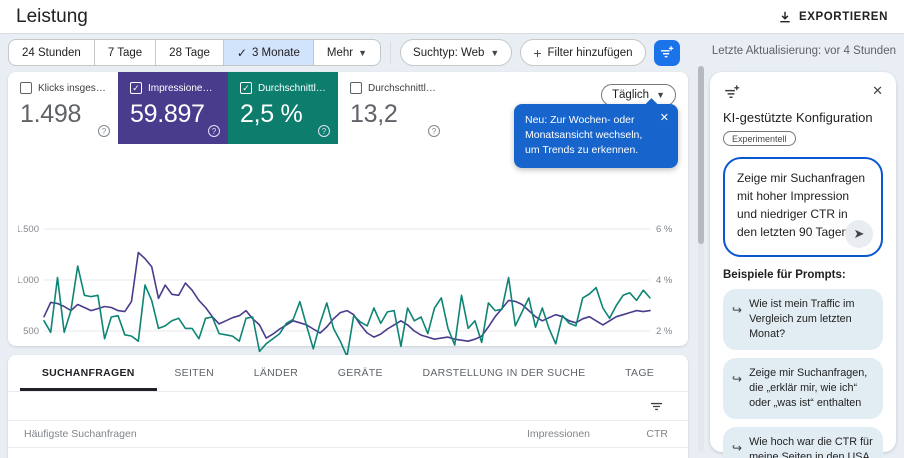 Image resolution: width=904 pixels, height=458 pixels. I want to click on search-type-chip: Suchtyp: Web ▼, so click(456, 52).